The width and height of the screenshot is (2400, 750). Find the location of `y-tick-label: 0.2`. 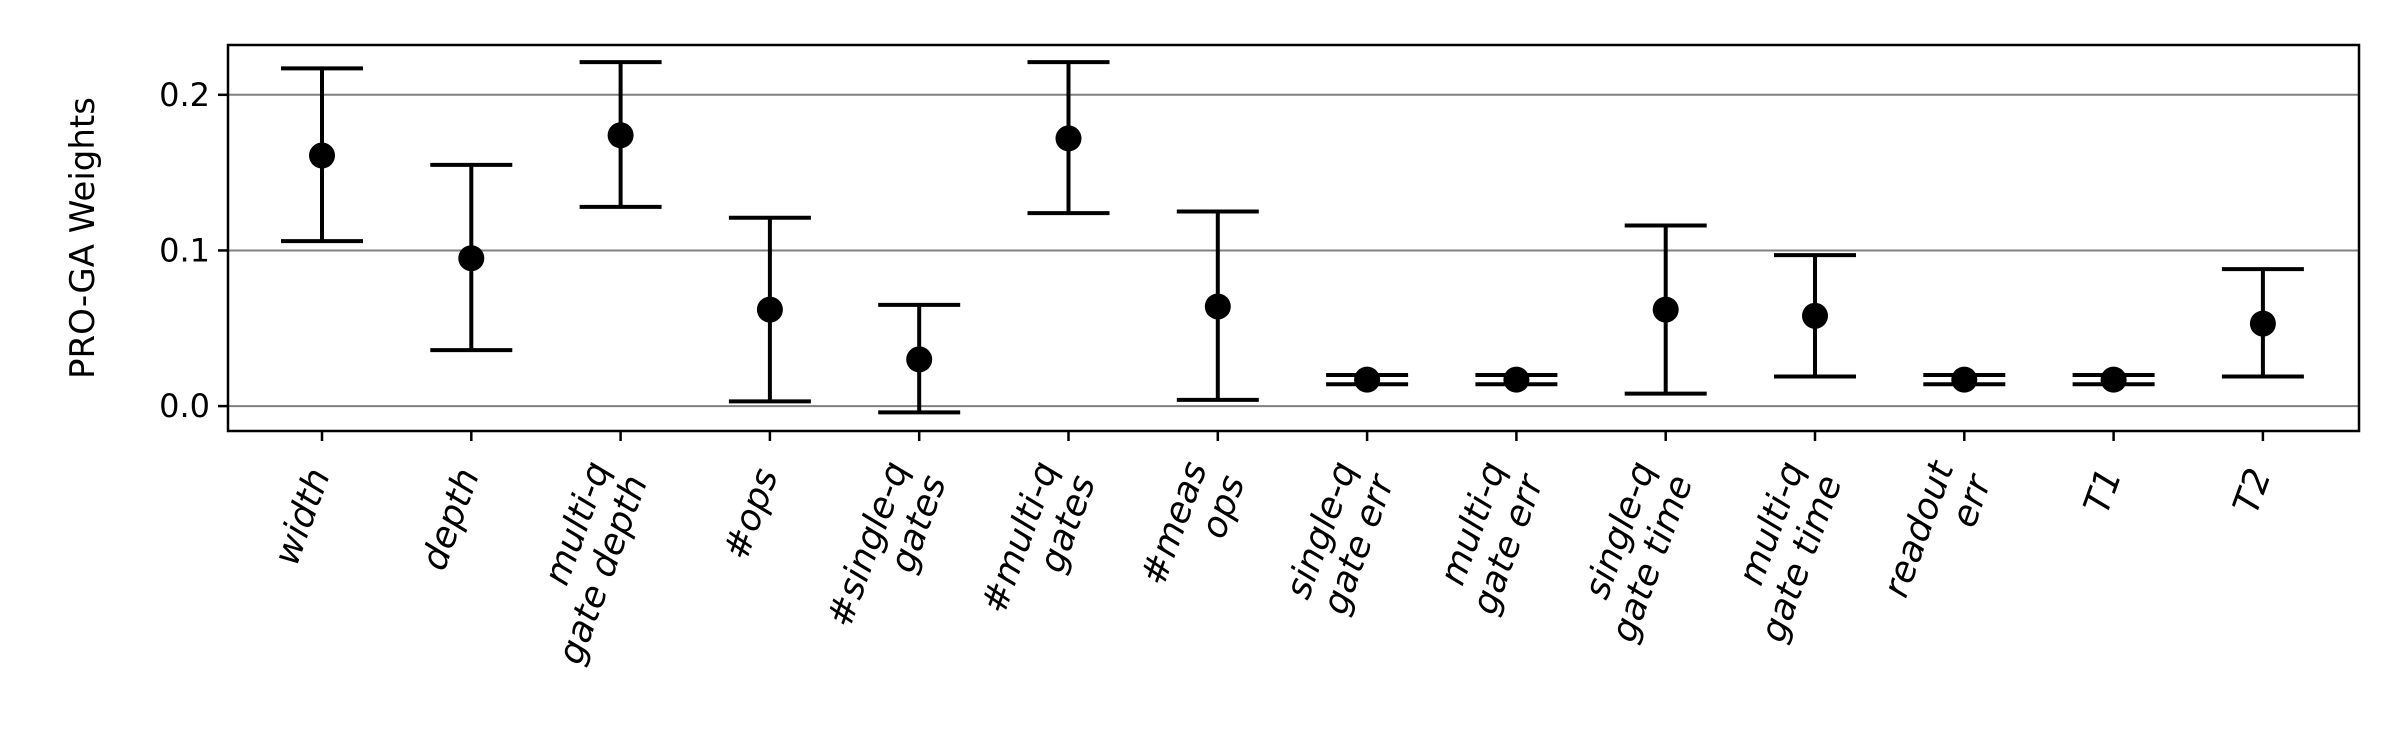

y-tick-label: 0.2 is located at coordinates (184, 95).